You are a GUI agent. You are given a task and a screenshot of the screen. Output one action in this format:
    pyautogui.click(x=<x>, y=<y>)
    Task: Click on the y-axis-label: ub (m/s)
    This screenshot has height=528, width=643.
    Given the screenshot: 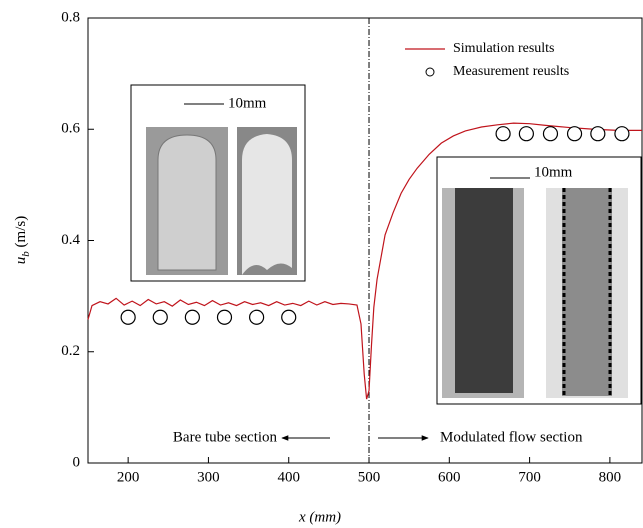 What is the action you would take?
    pyautogui.click(x=22, y=240)
    